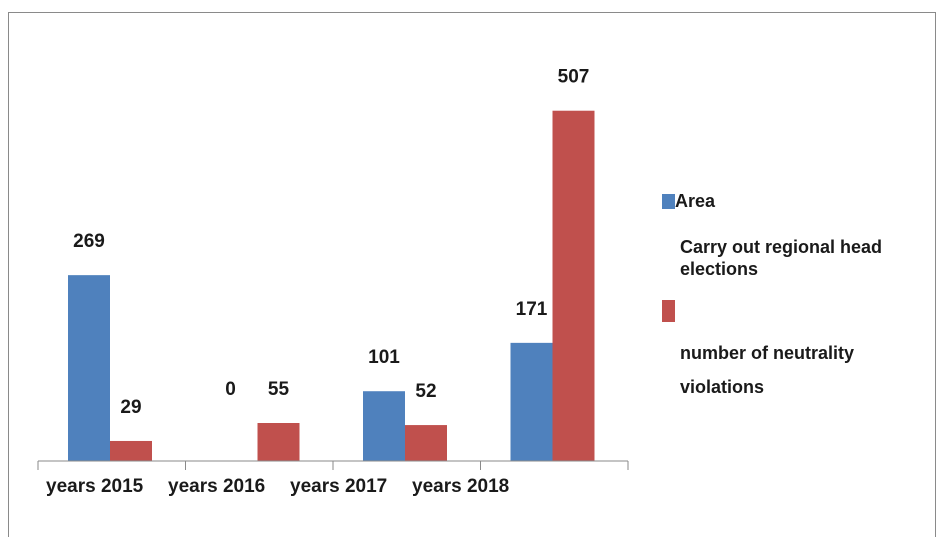 This screenshot has width=941, height=537. What do you see at coordinates (130, 407) in the screenshot?
I see `data-label-violations-0: 29` at bounding box center [130, 407].